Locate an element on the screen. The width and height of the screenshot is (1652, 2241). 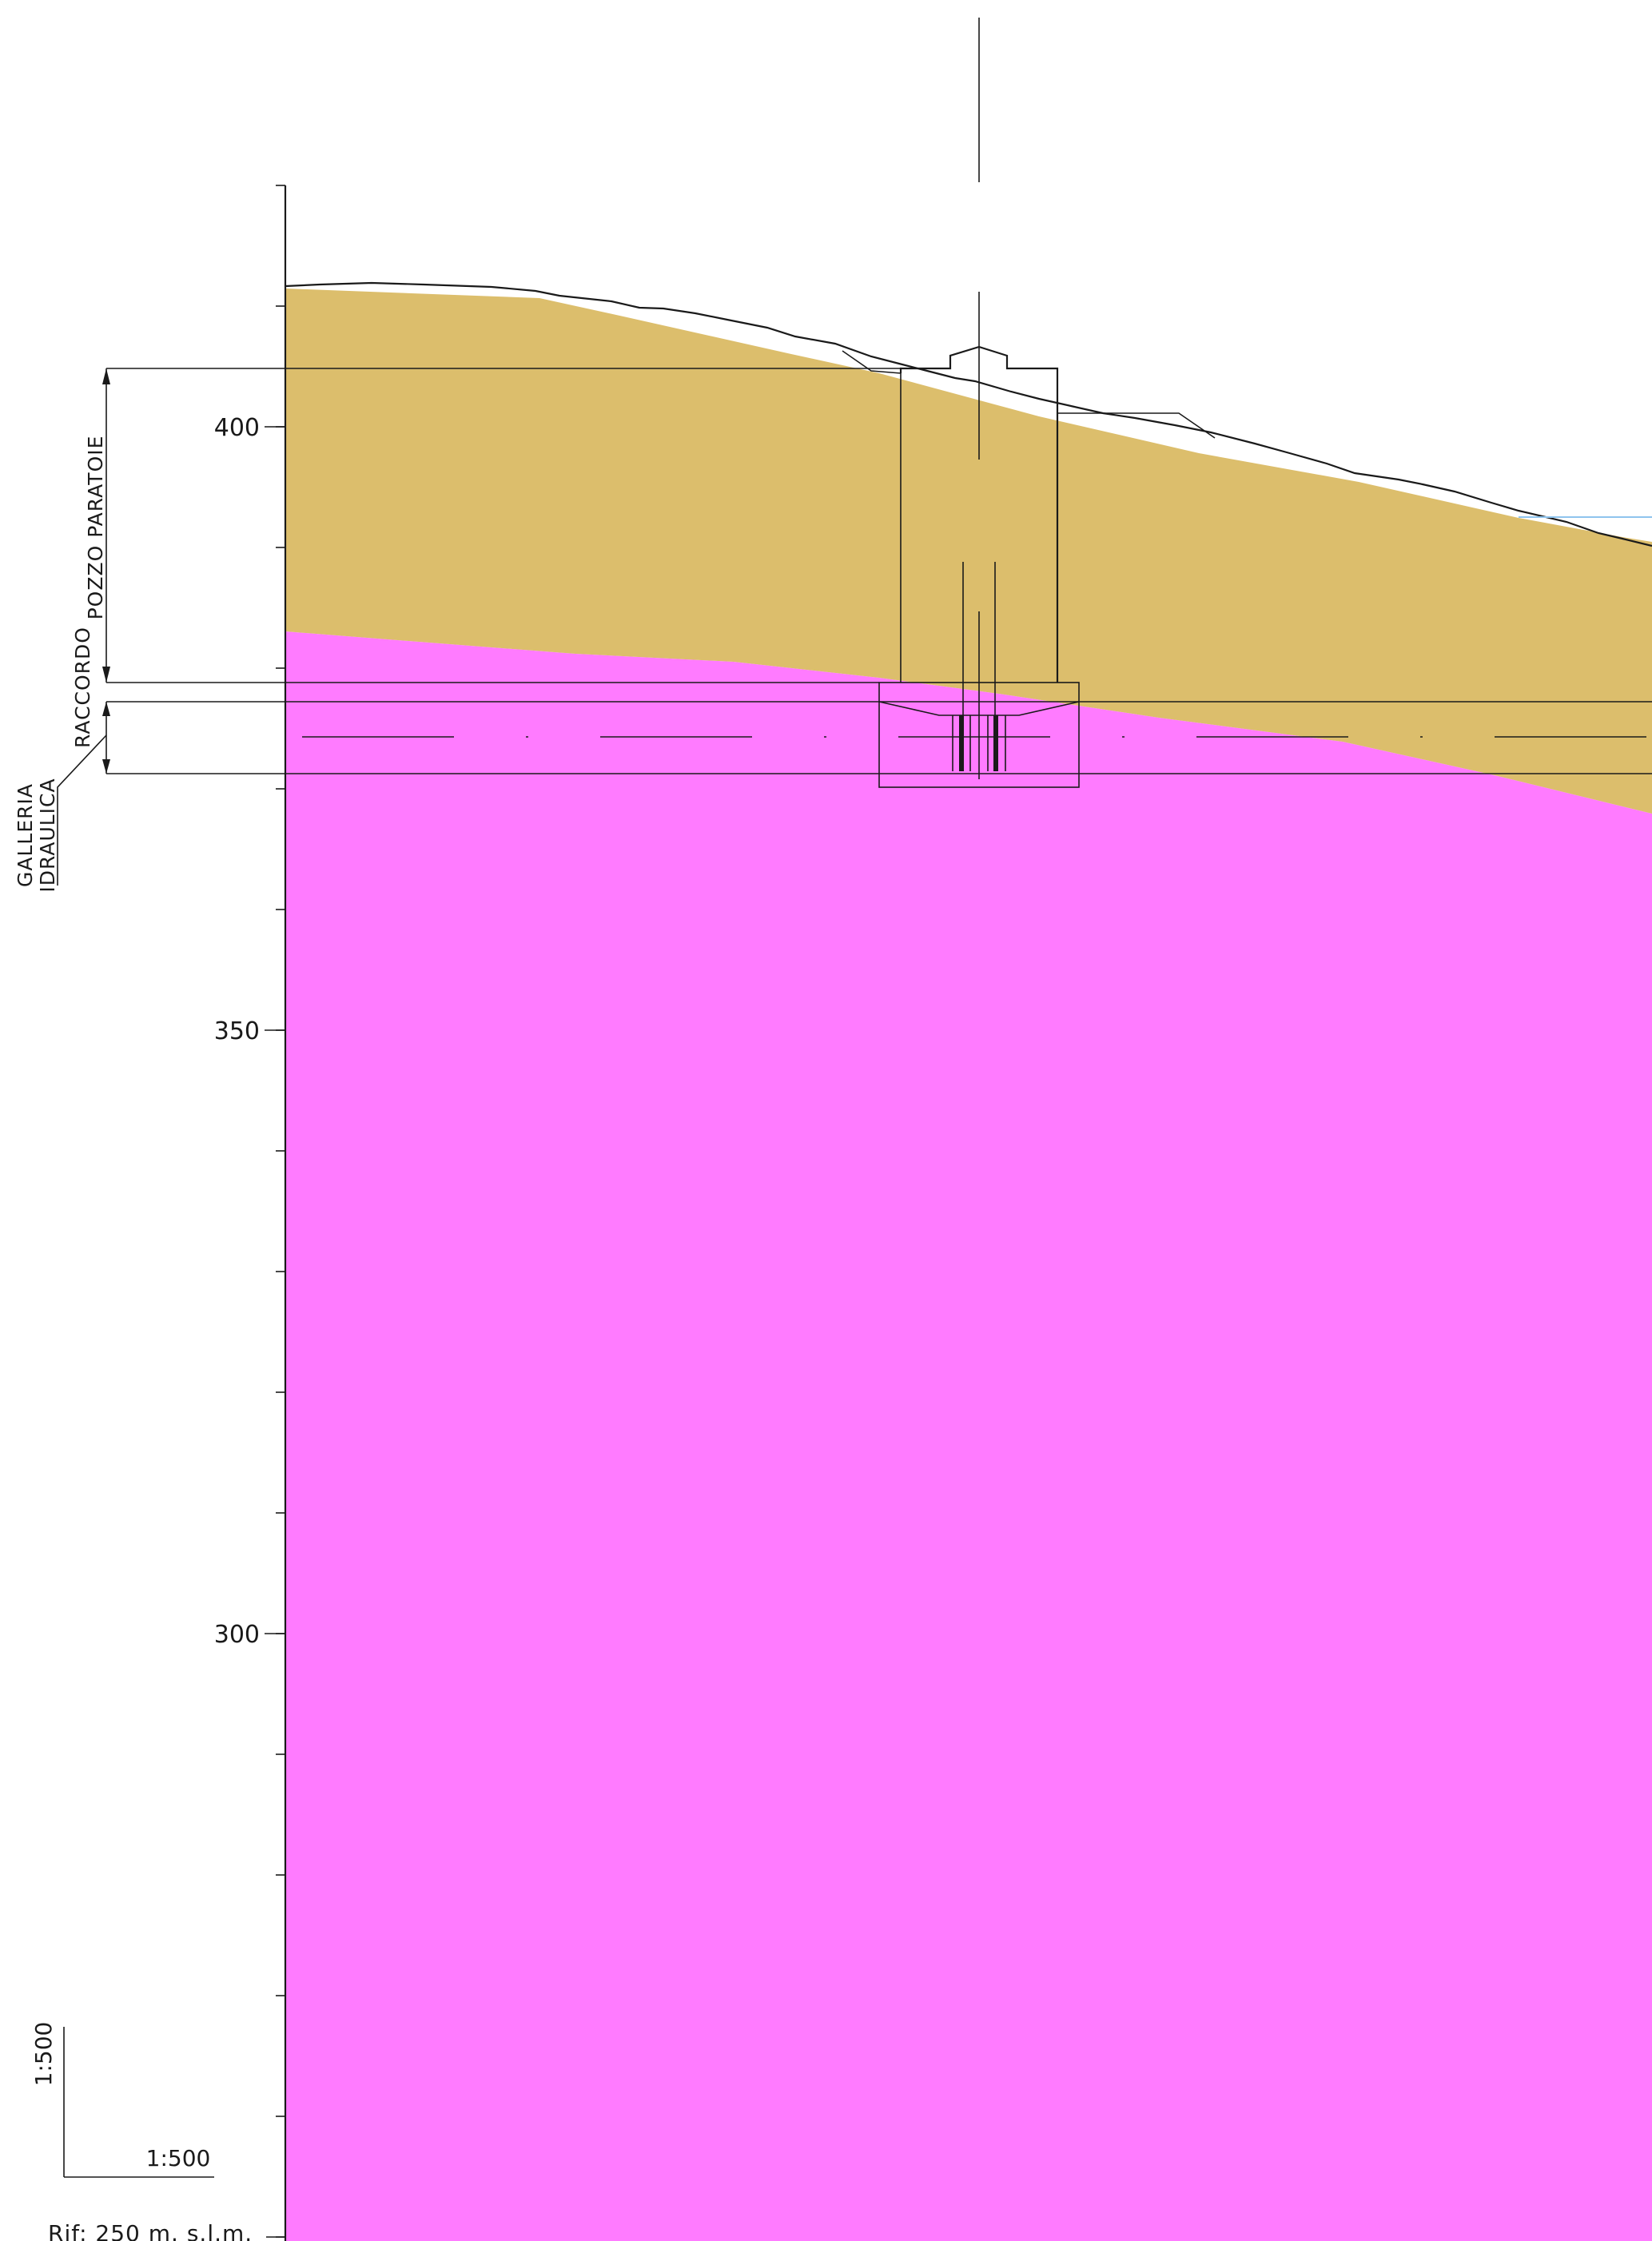
pozzo-arrow-top is located at coordinates (106, 376).